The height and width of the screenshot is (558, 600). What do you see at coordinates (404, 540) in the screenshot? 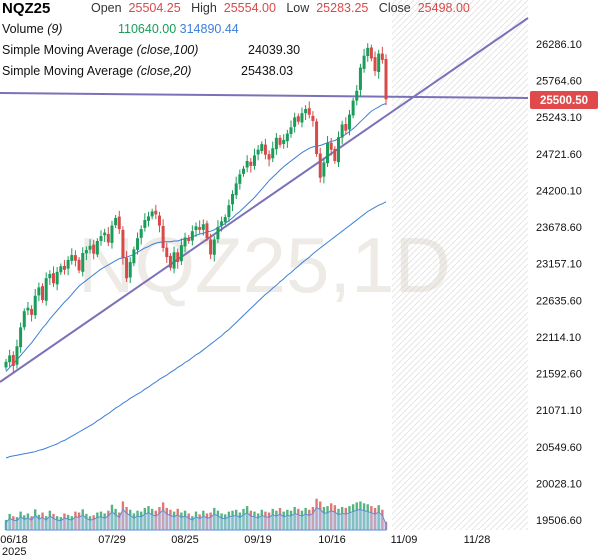
I see `date-tick-label: 11/09` at bounding box center [404, 540].